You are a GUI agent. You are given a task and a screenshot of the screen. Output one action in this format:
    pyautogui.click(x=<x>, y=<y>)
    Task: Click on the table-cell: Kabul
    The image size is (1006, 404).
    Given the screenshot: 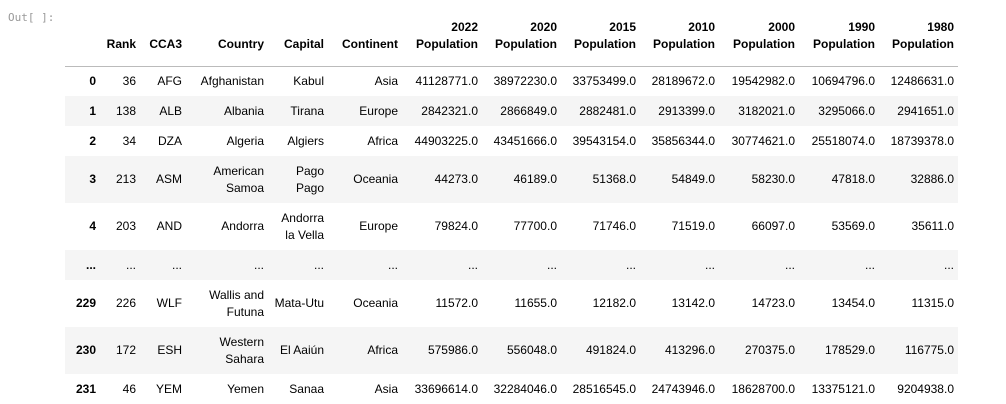 What is the action you would take?
    pyautogui.click(x=308, y=80)
    